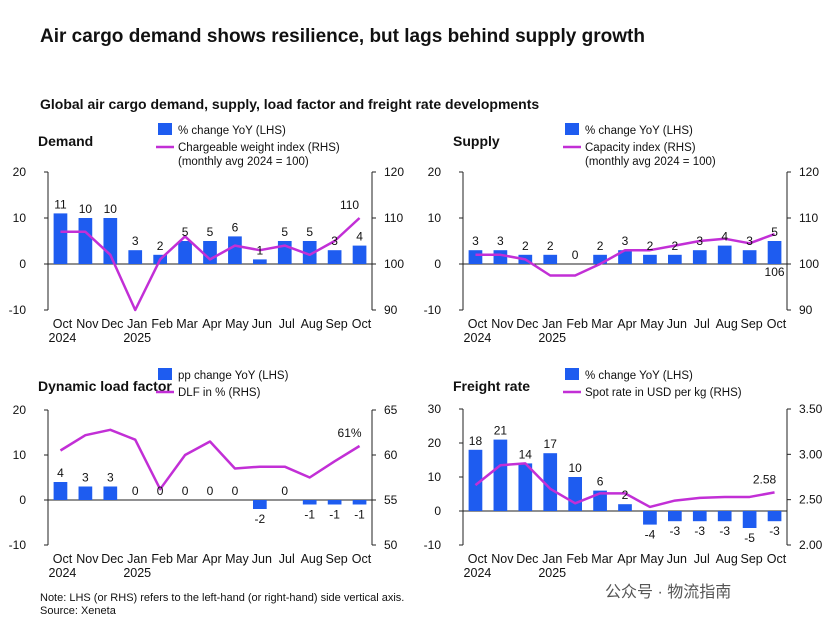 The width and height of the screenshot is (830, 623). I want to click on bar-data-label: 14, so click(526, 454).